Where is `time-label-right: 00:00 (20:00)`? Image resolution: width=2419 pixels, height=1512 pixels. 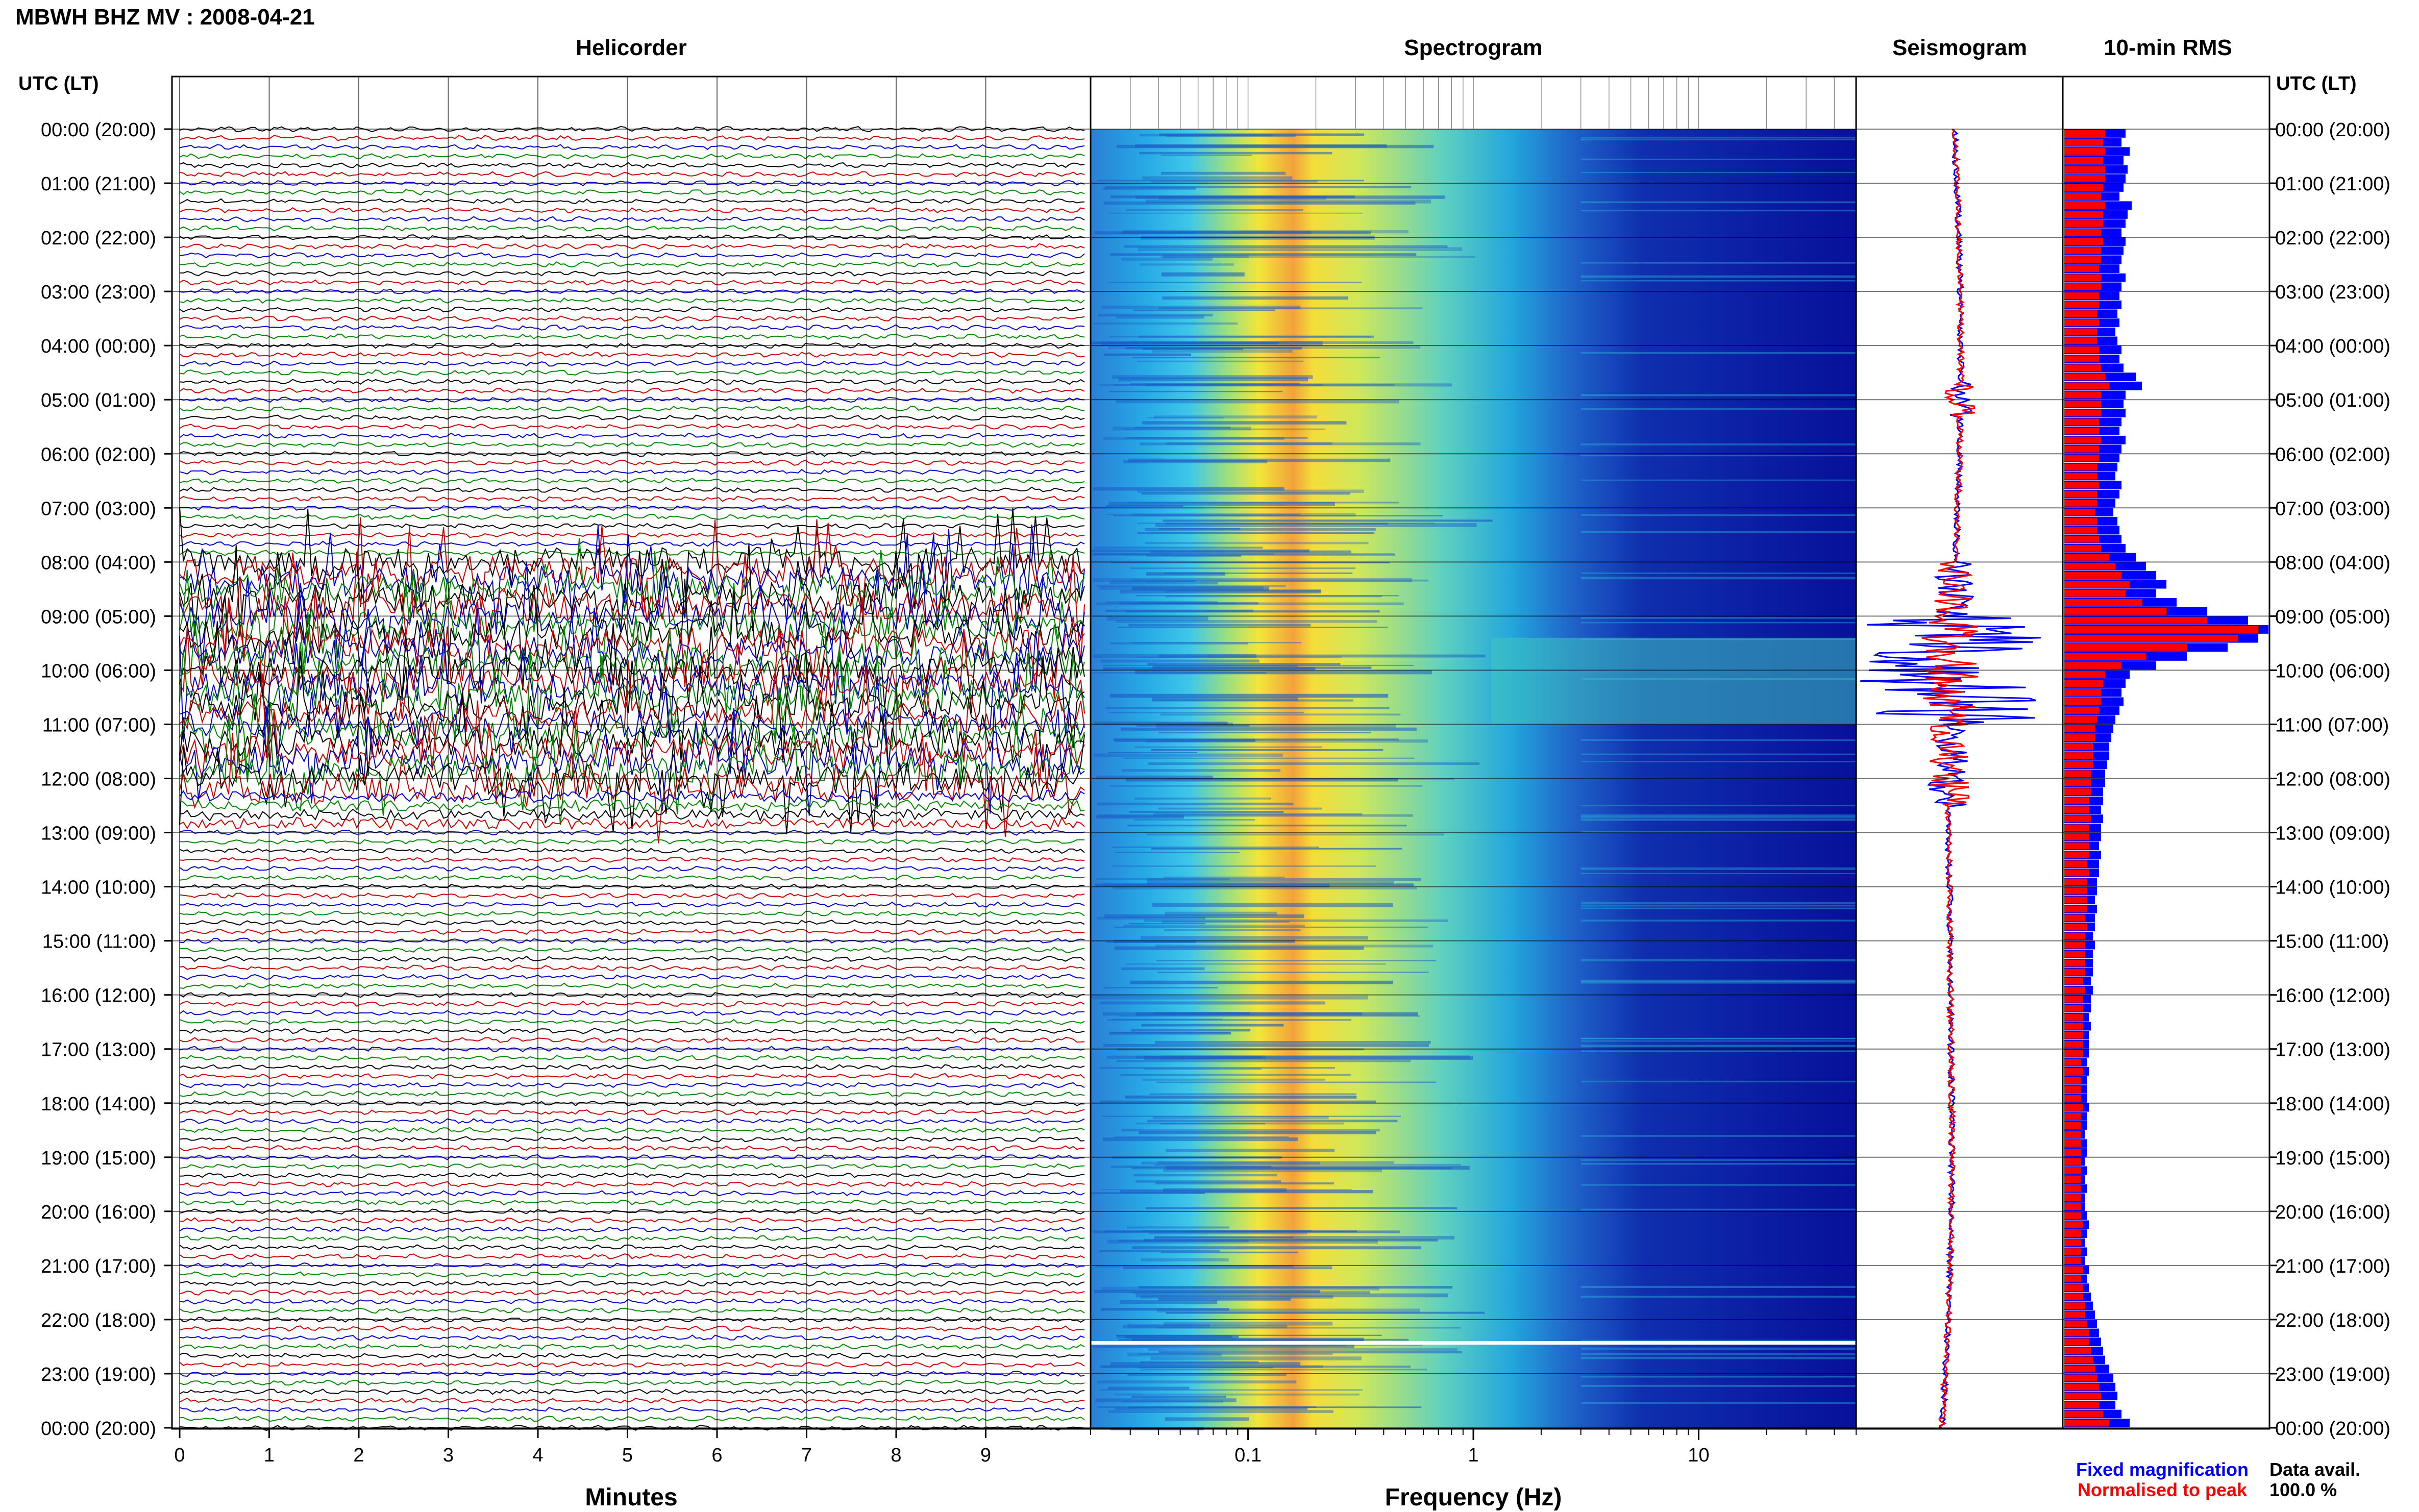
time-label-right: 00:00 (20:00) is located at coordinates (2332, 1429).